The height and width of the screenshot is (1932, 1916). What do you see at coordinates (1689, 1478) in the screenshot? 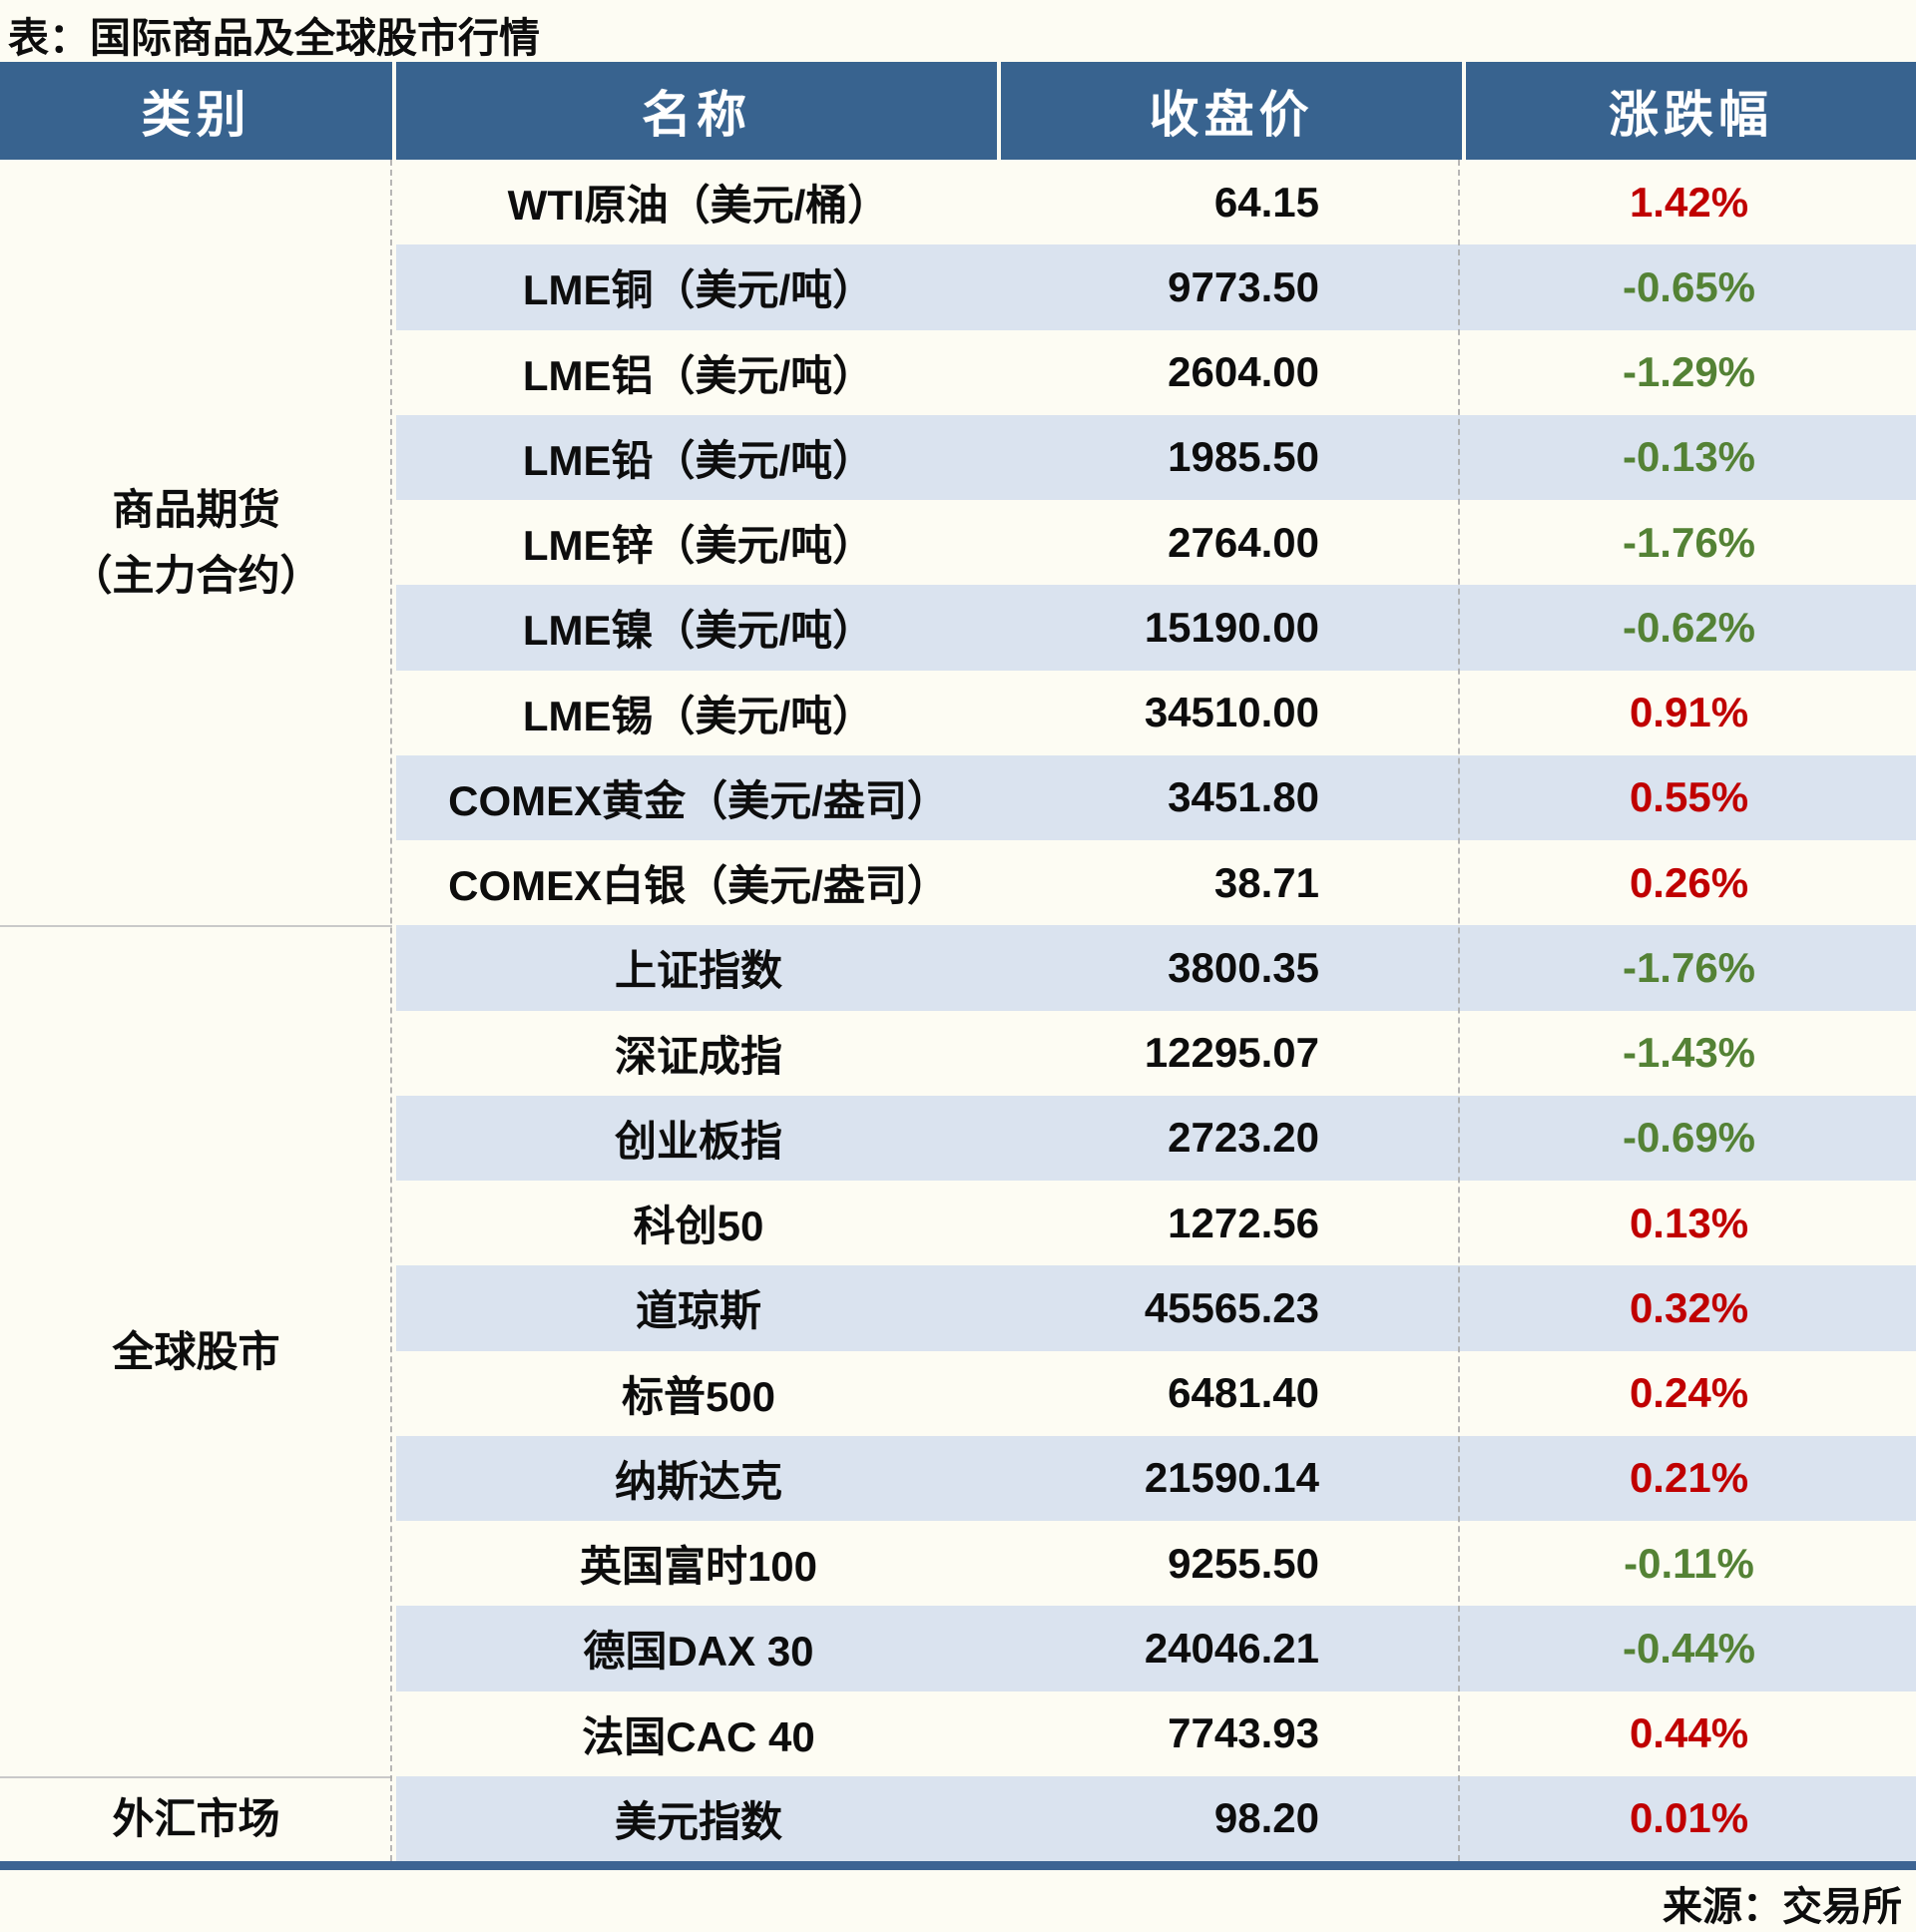
I see `change-percent: 0.21%` at bounding box center [1689, 1478].